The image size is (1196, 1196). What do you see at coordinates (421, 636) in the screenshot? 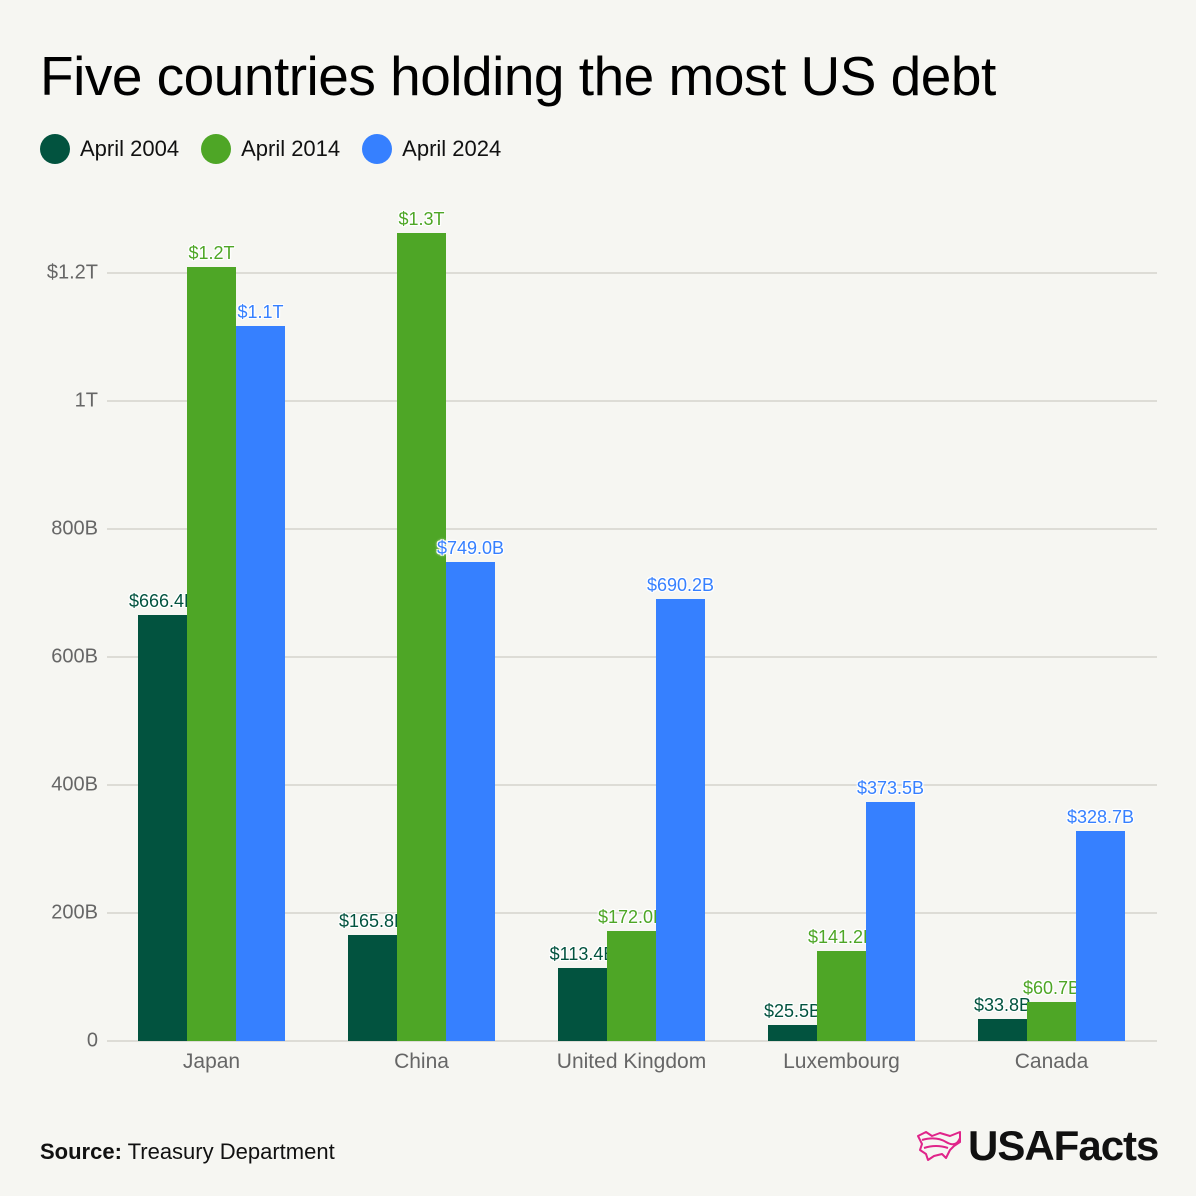
I see `bar-china-2014` at bounding box center [421, 636].